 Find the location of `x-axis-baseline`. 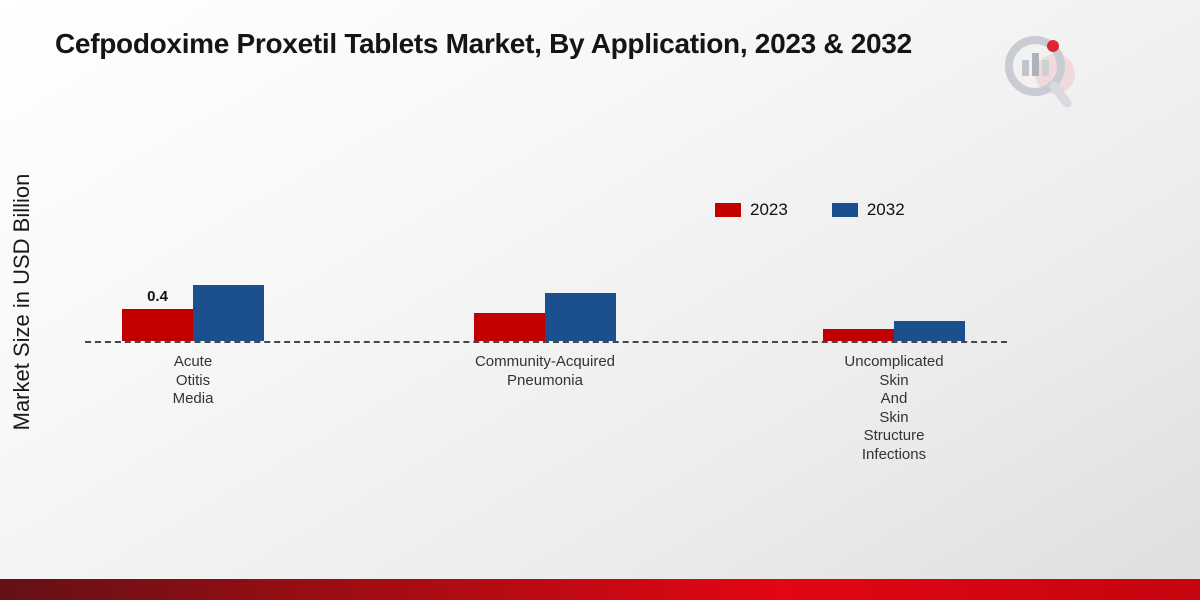

x-axis-baseline is located at coordinates (546, 342).